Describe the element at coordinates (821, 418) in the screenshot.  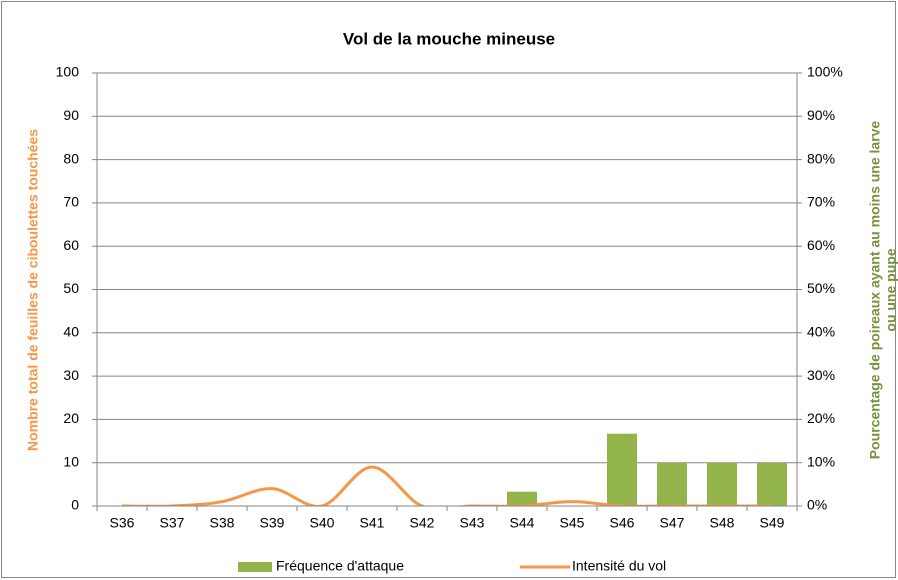
I see `y2-tick-label: 20%` at that location.